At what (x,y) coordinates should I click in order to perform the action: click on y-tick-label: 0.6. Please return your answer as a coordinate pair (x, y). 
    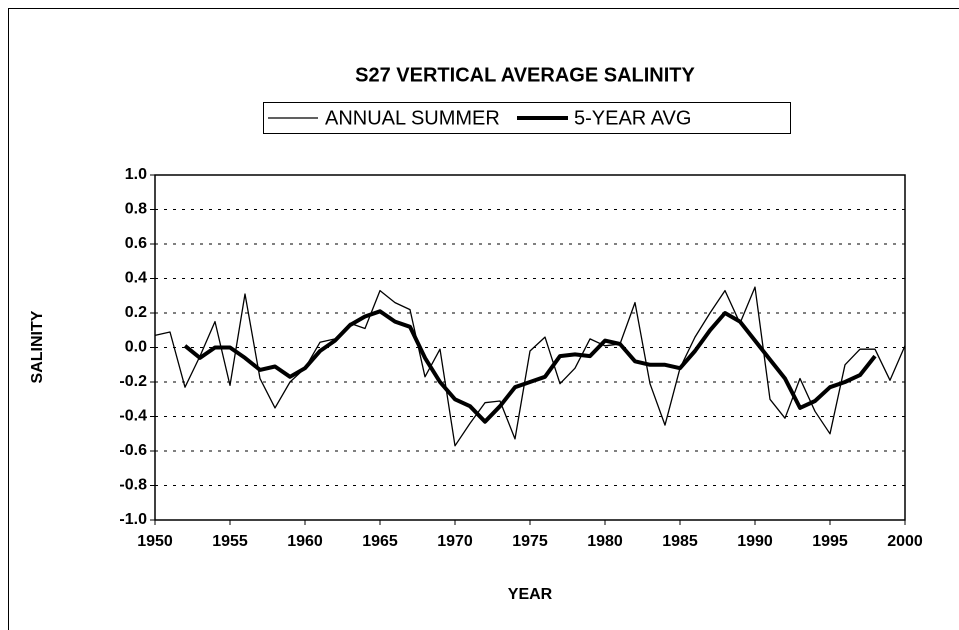
    Looking at the image, I should click on (136, 243).